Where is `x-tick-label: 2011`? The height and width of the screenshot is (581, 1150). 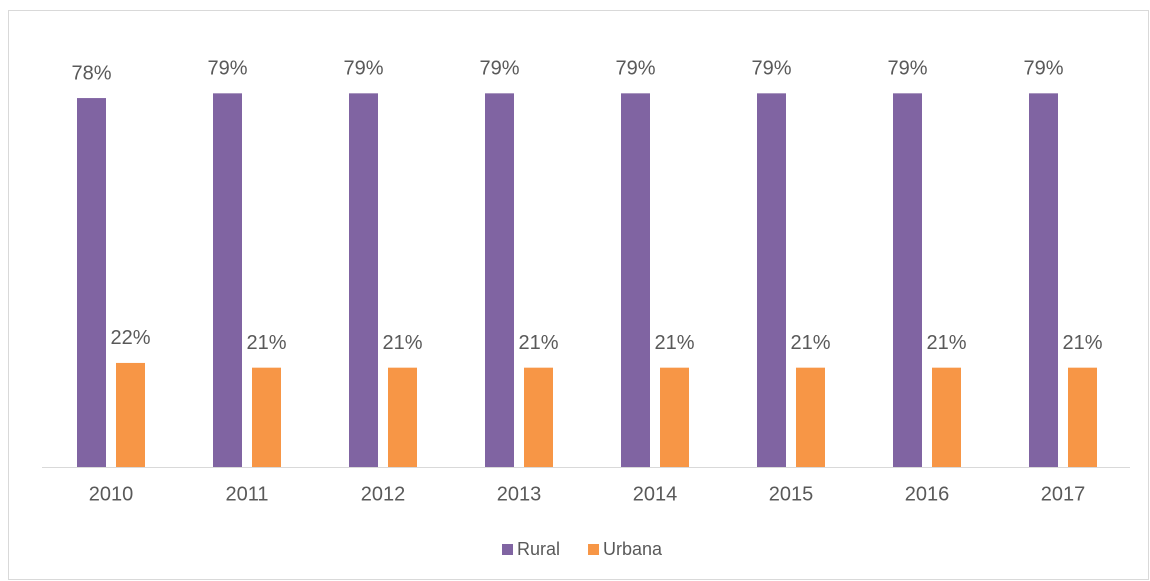
x-tick-label: 2011 is located at coordinates (246, 494).